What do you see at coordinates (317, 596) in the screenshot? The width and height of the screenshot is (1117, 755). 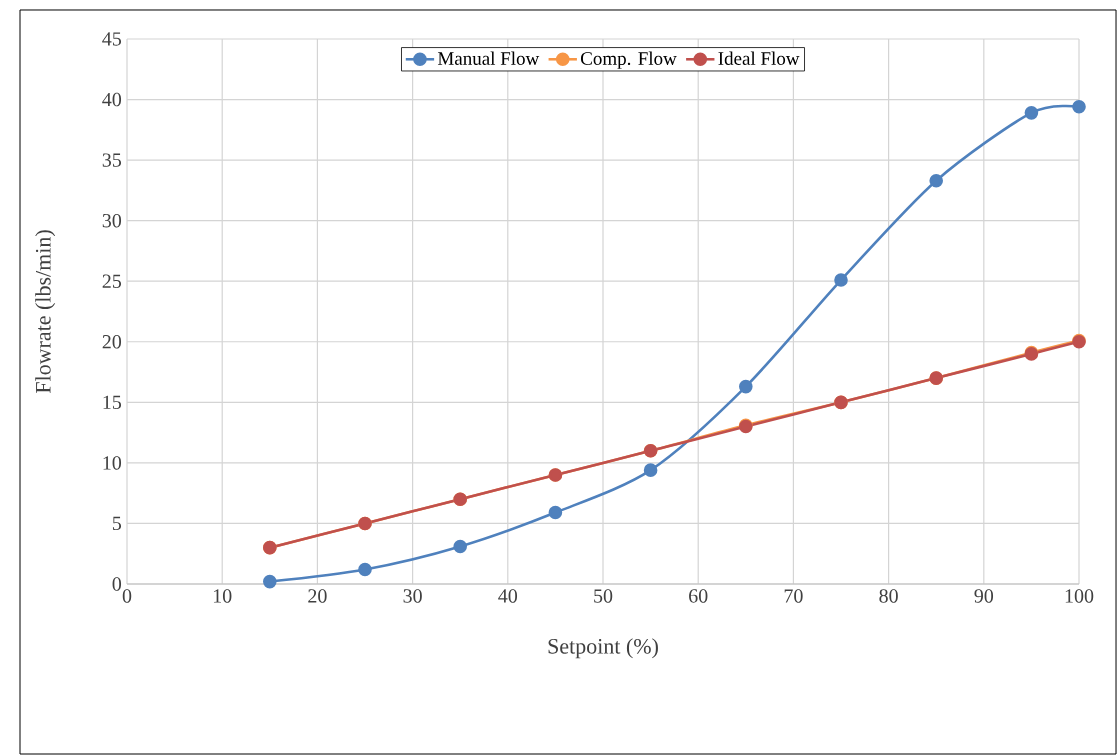 I see `x-tick-label: 20` at bounding box center [317, 596].